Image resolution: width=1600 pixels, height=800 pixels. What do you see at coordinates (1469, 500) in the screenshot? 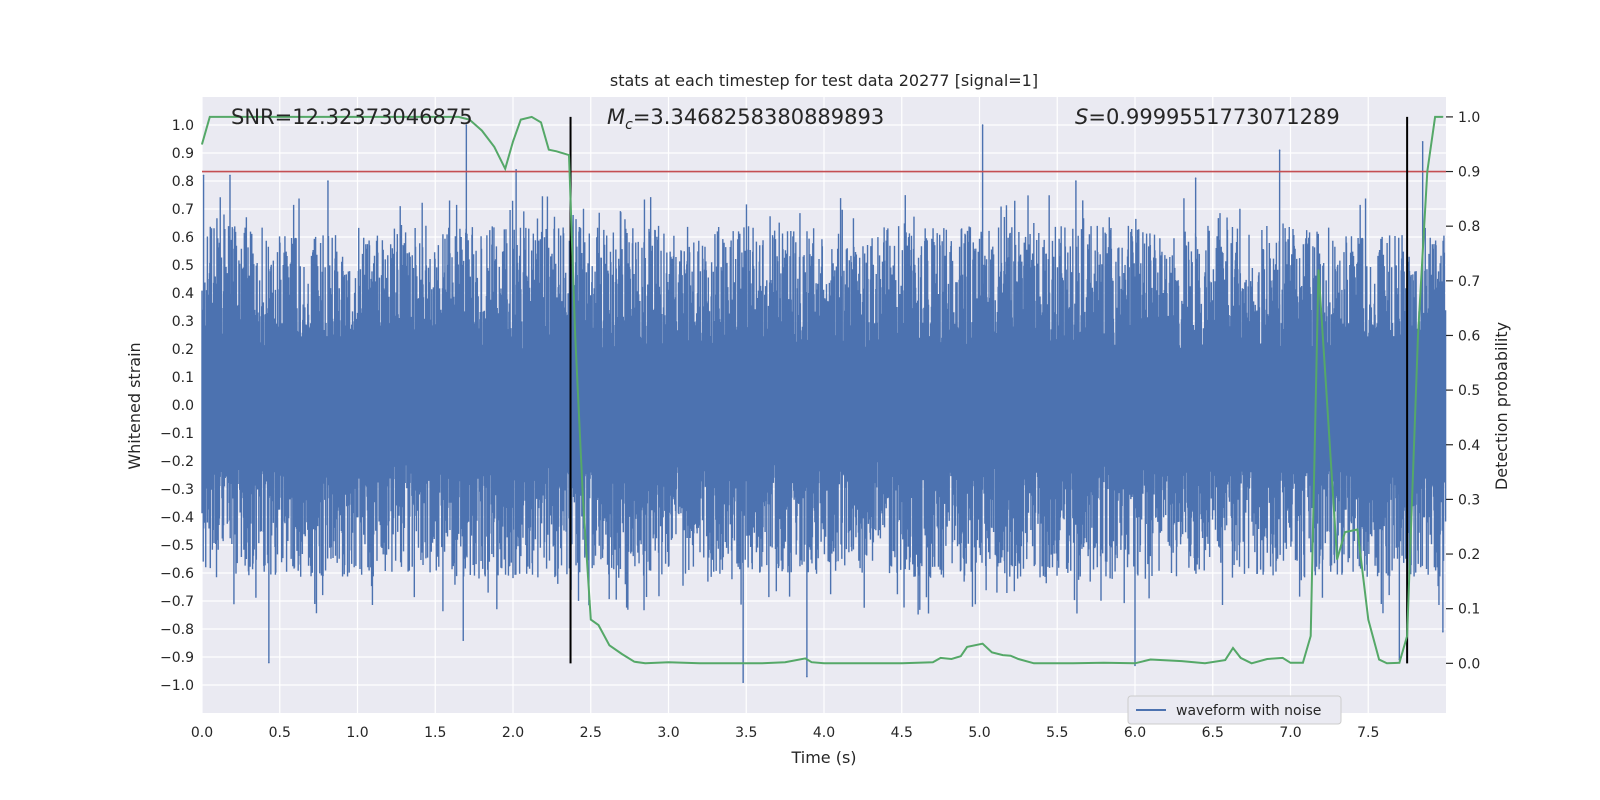
I see `y-right-tick-label: 0.3` at bounding box center [1469, 500].